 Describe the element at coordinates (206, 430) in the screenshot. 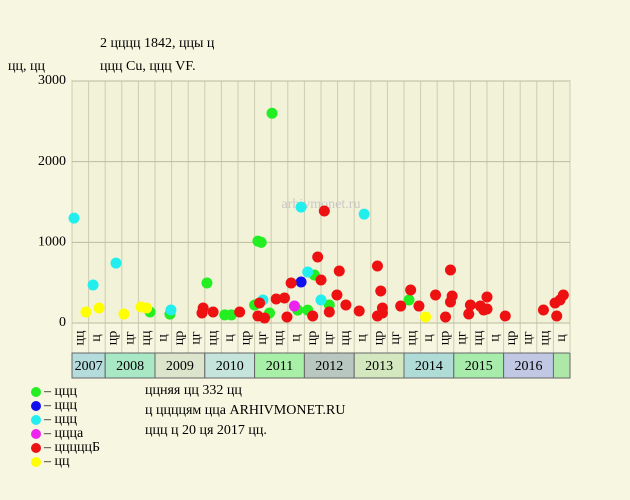

I see `note: ццц ц 20 ця 2017 цц.` at that location.